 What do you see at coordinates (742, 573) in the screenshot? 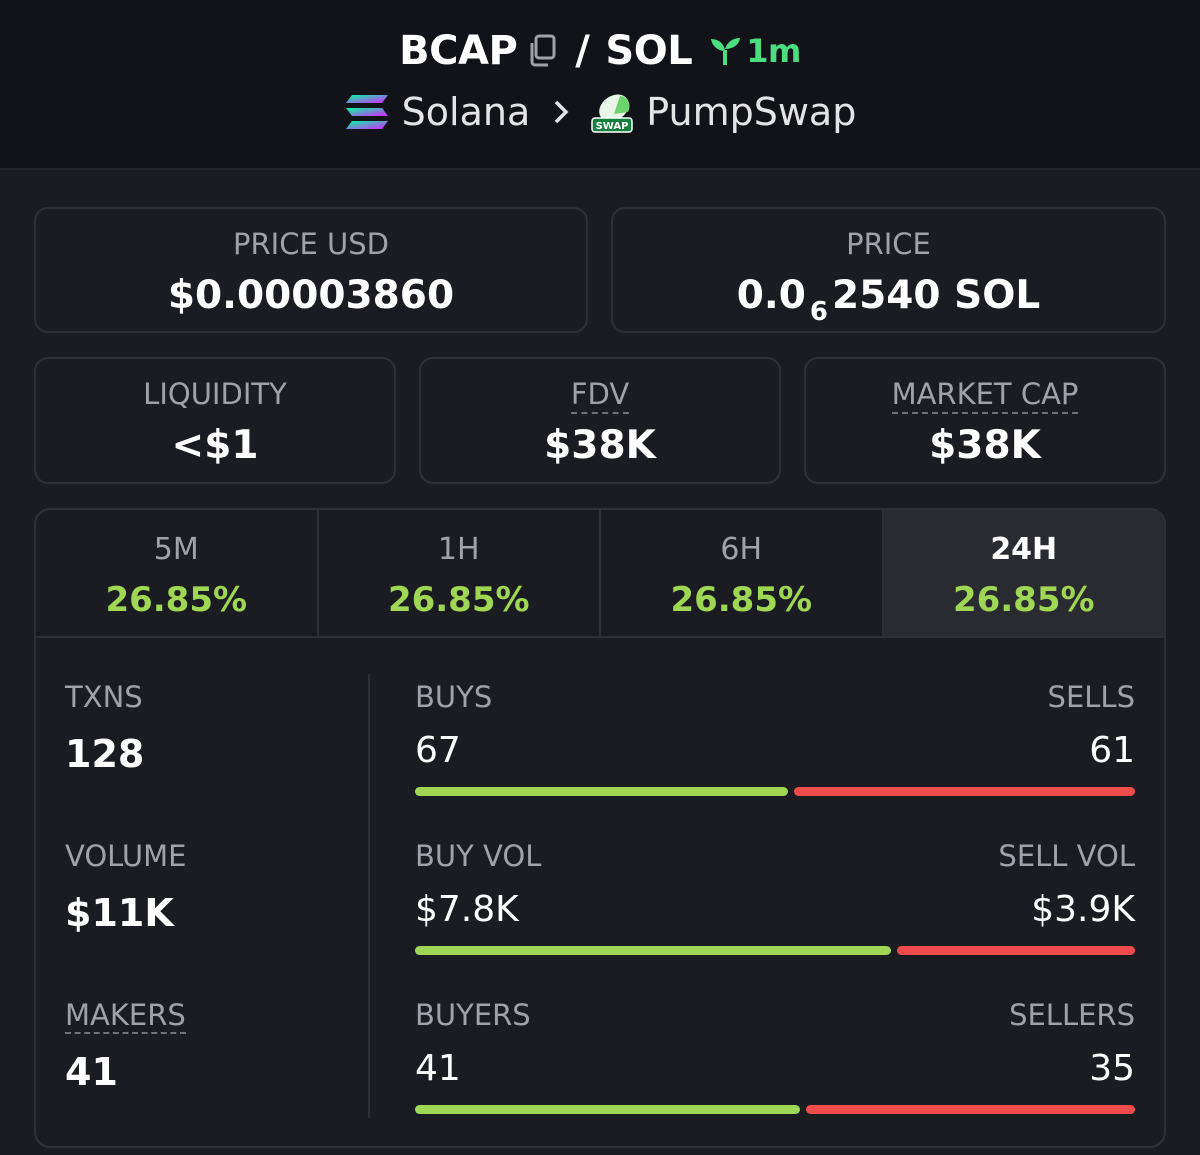
I see `tab-6h: 6H 26.85%` at bounding box center [742, 573].